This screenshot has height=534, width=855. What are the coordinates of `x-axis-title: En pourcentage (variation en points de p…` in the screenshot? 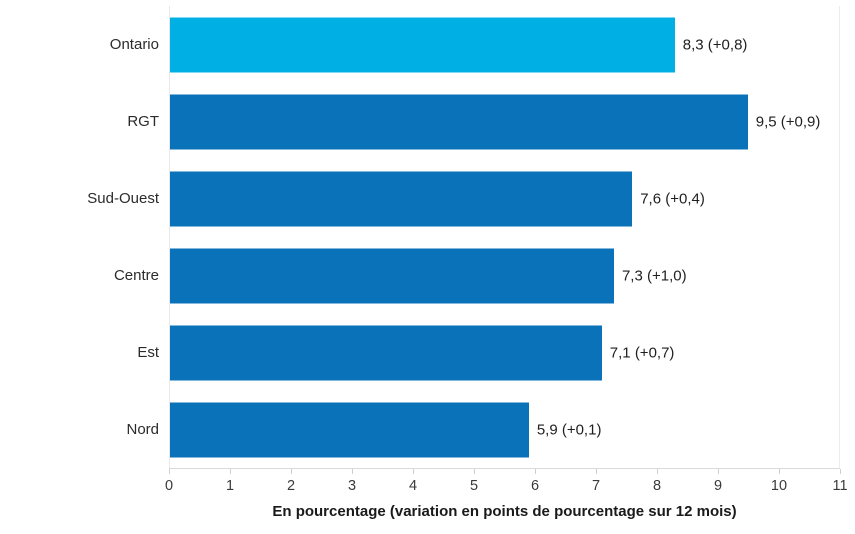 It's located at (504, 511).